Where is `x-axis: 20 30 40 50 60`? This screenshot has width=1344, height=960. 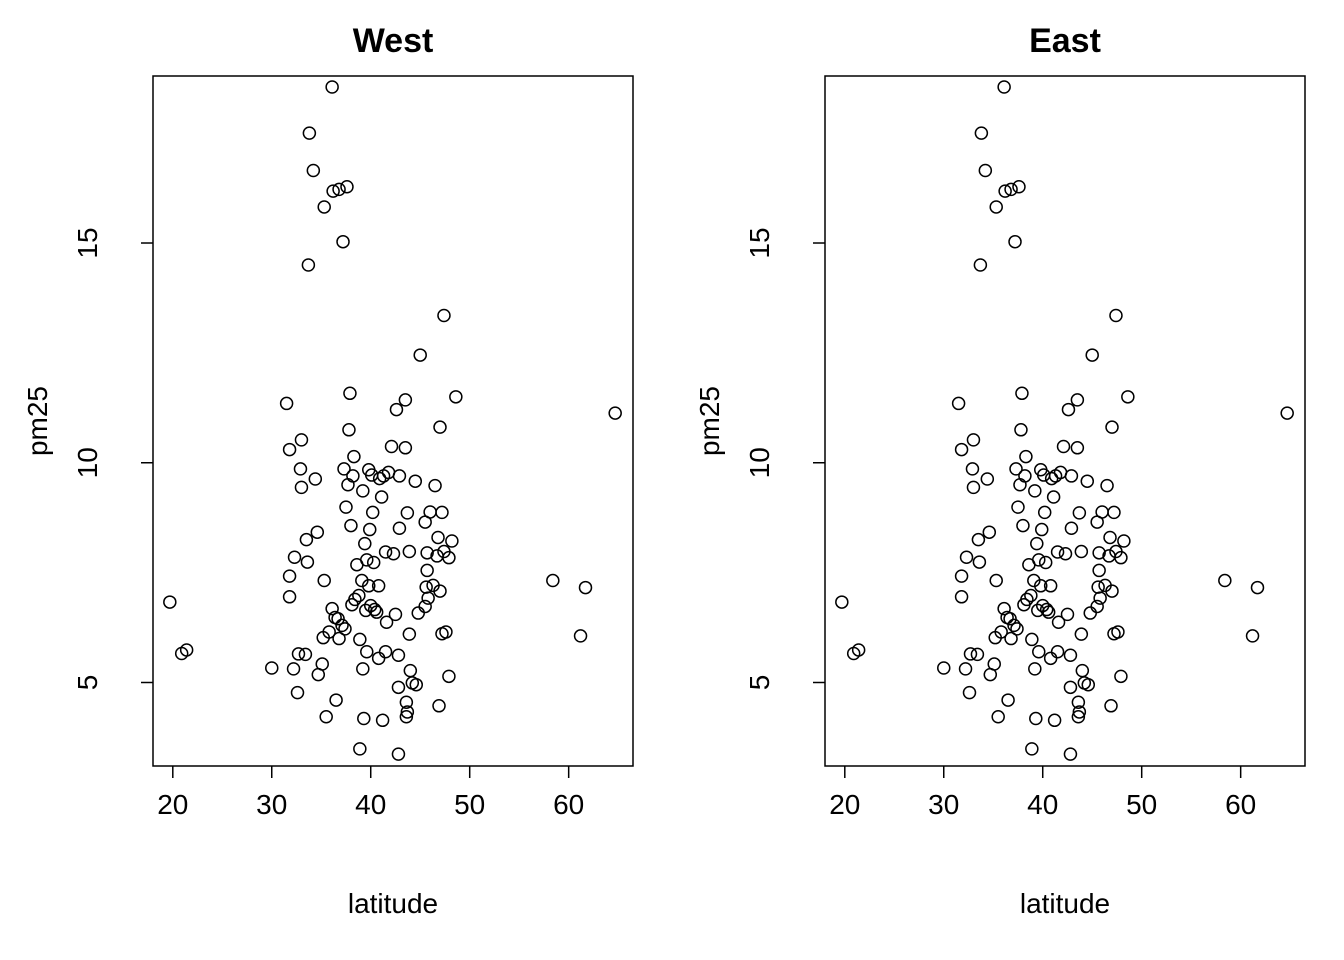 x-axis: 20 30 40 50 60 is located at coordinates (370, 793).